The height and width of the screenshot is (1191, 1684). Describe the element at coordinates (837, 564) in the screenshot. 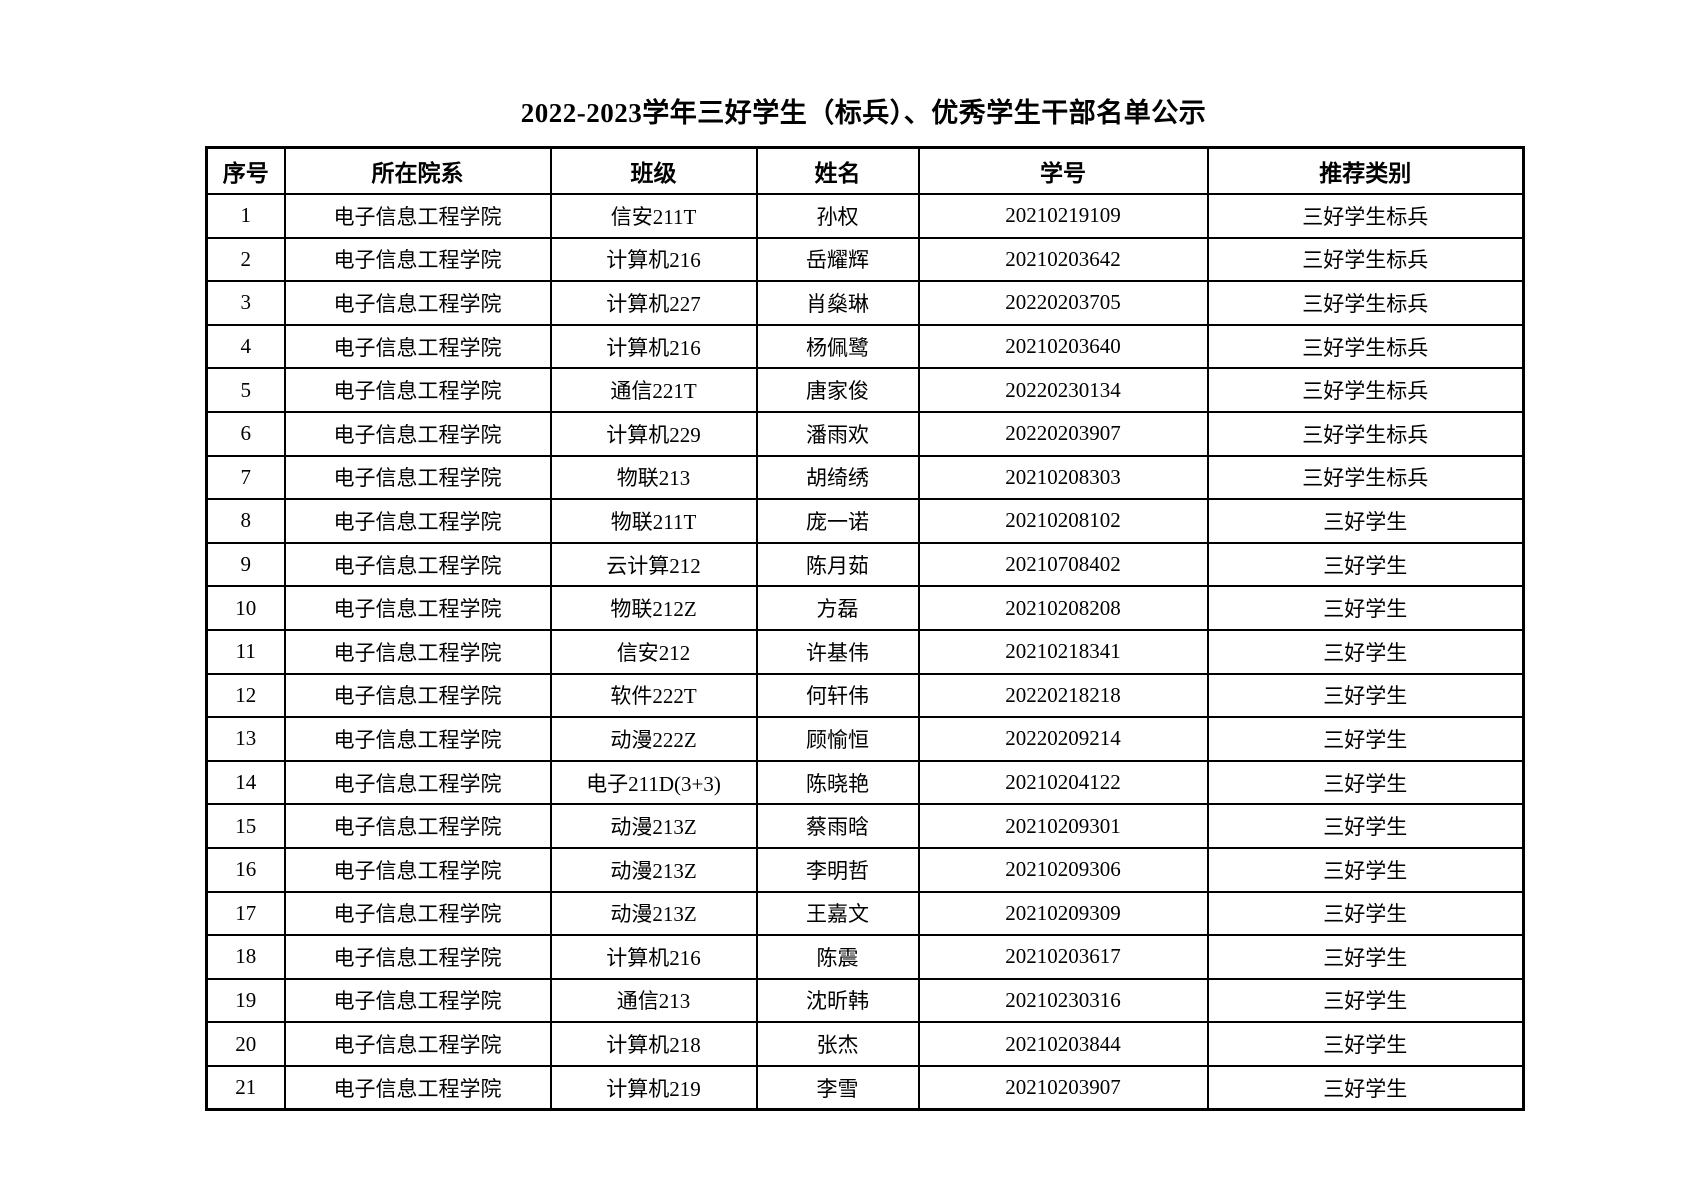

I see `cell-name: 陈月茹` at that location.